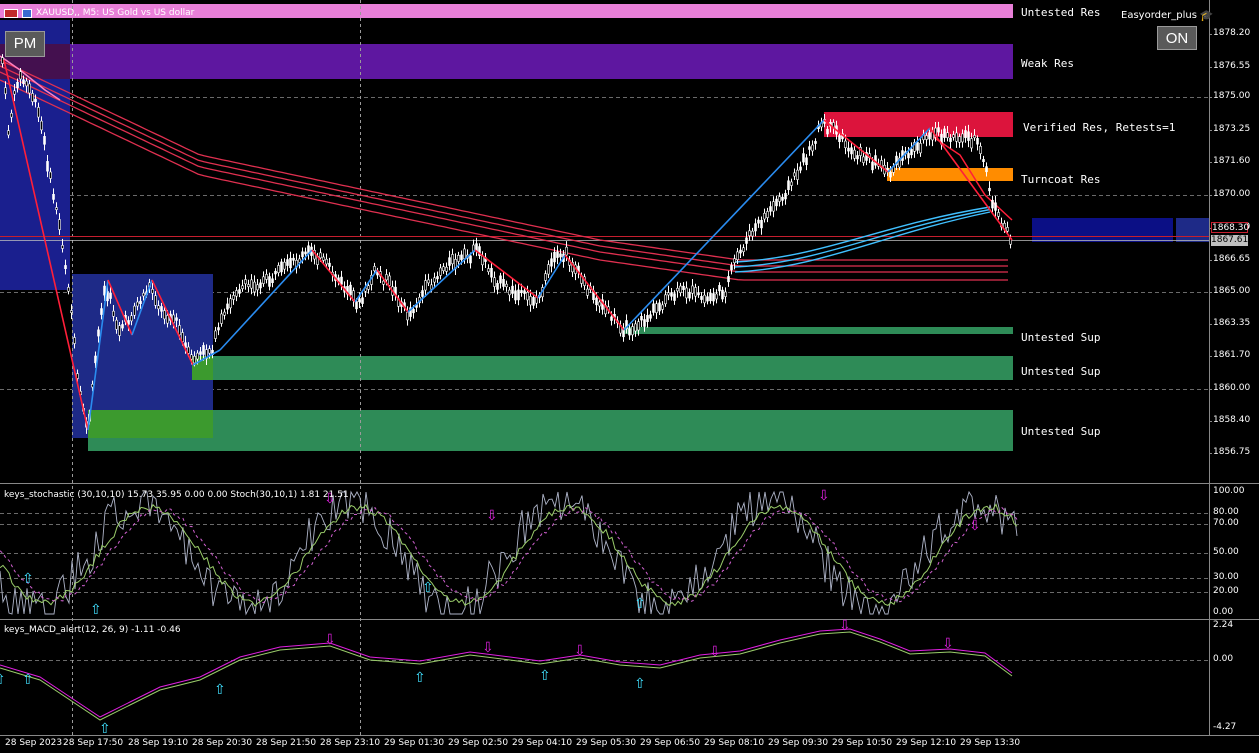 Image resolution: width=1259 pixels, height=753 pixels. I want to click on on-button: ON, so click(1177, 38).